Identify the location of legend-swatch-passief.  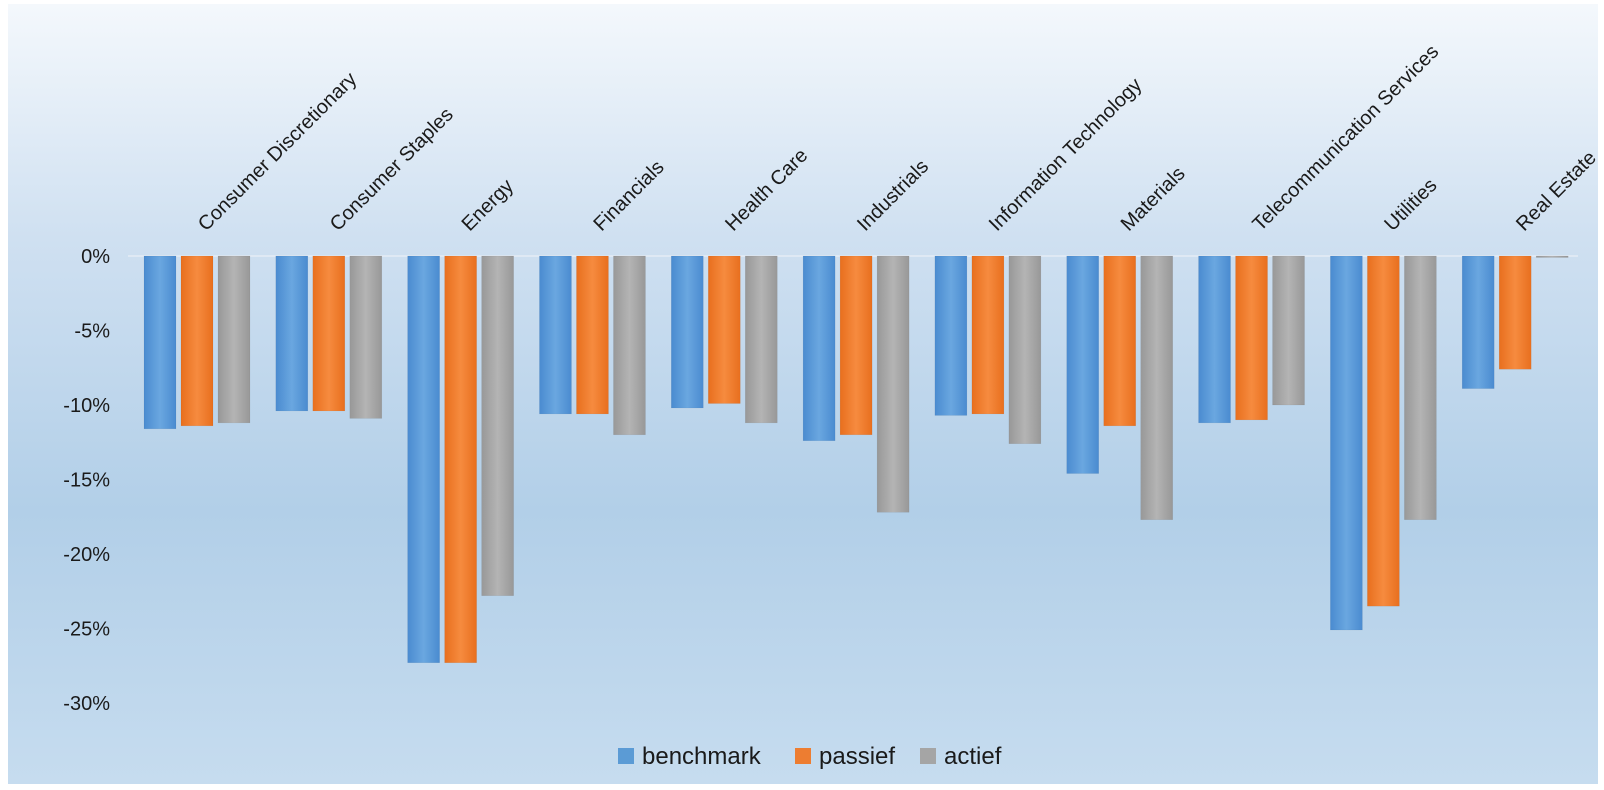
(803, 756).